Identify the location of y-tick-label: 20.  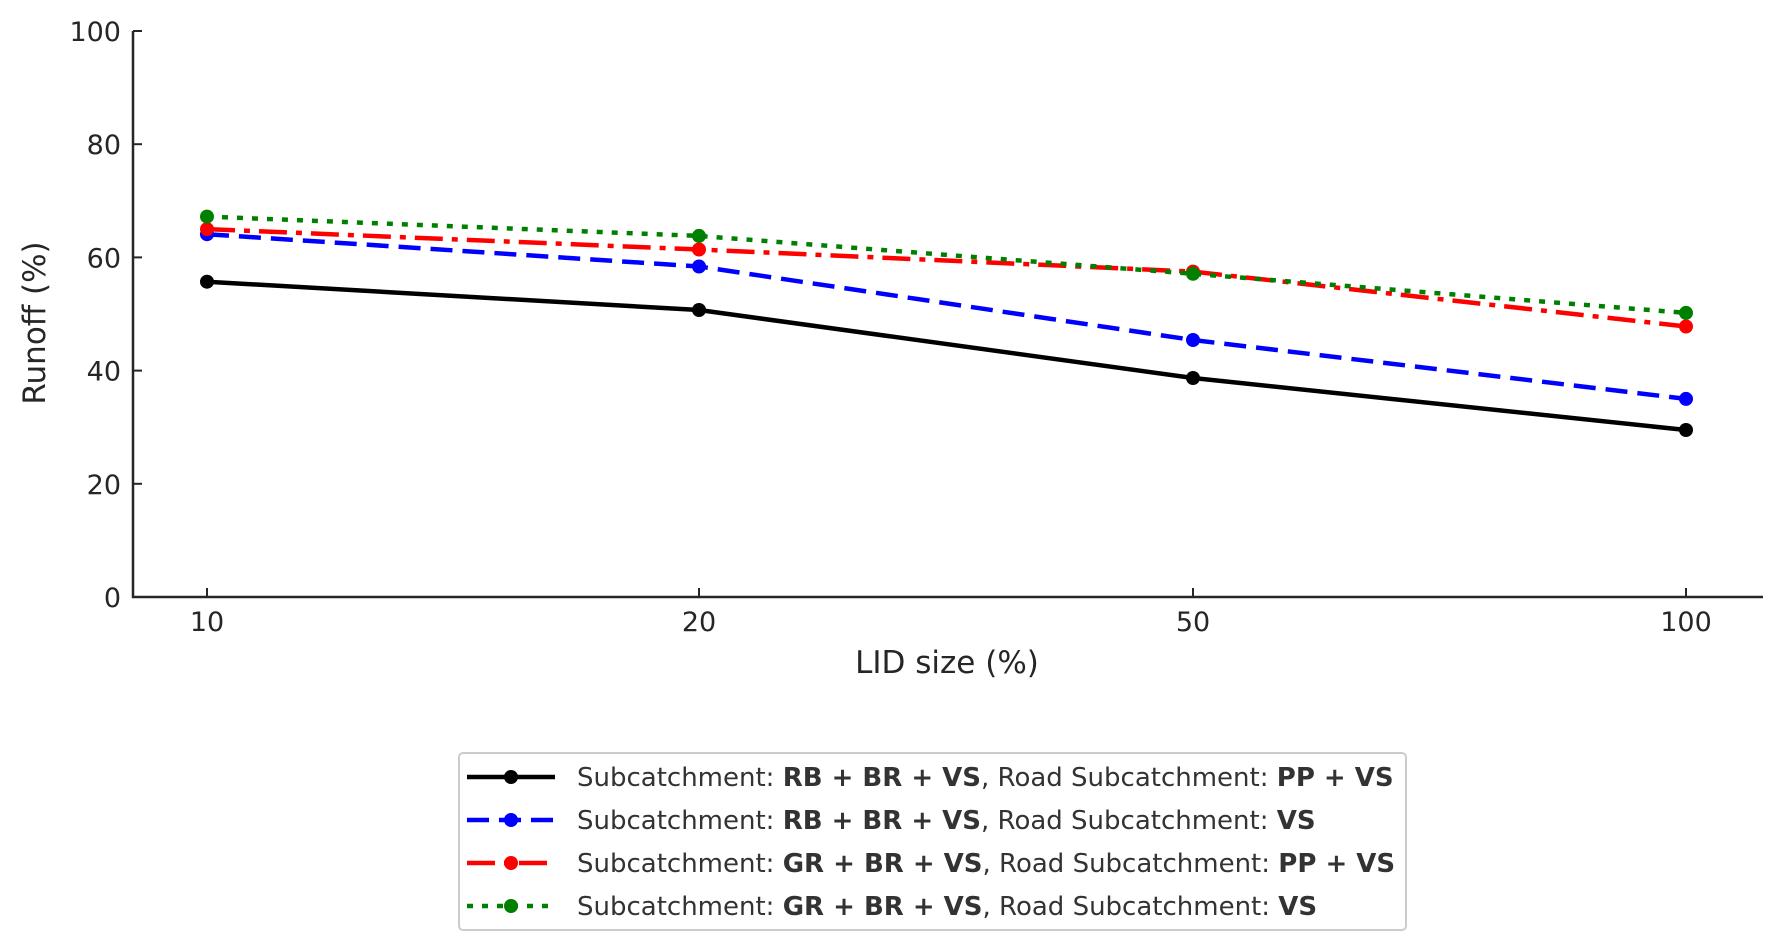
(104, 485).